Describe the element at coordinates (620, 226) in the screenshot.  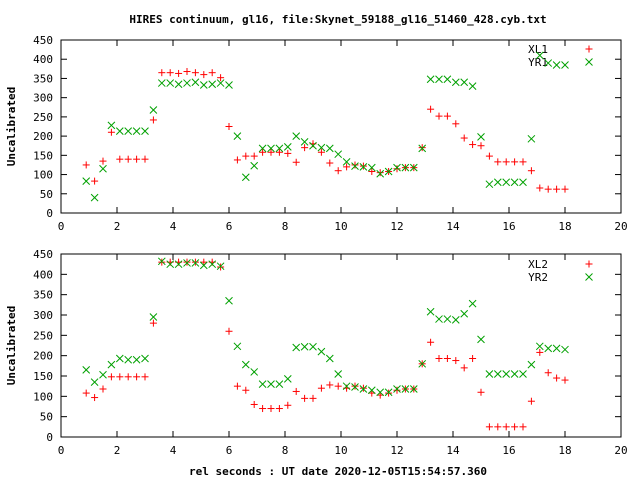
I see `x-tick-label: 20` at that location.